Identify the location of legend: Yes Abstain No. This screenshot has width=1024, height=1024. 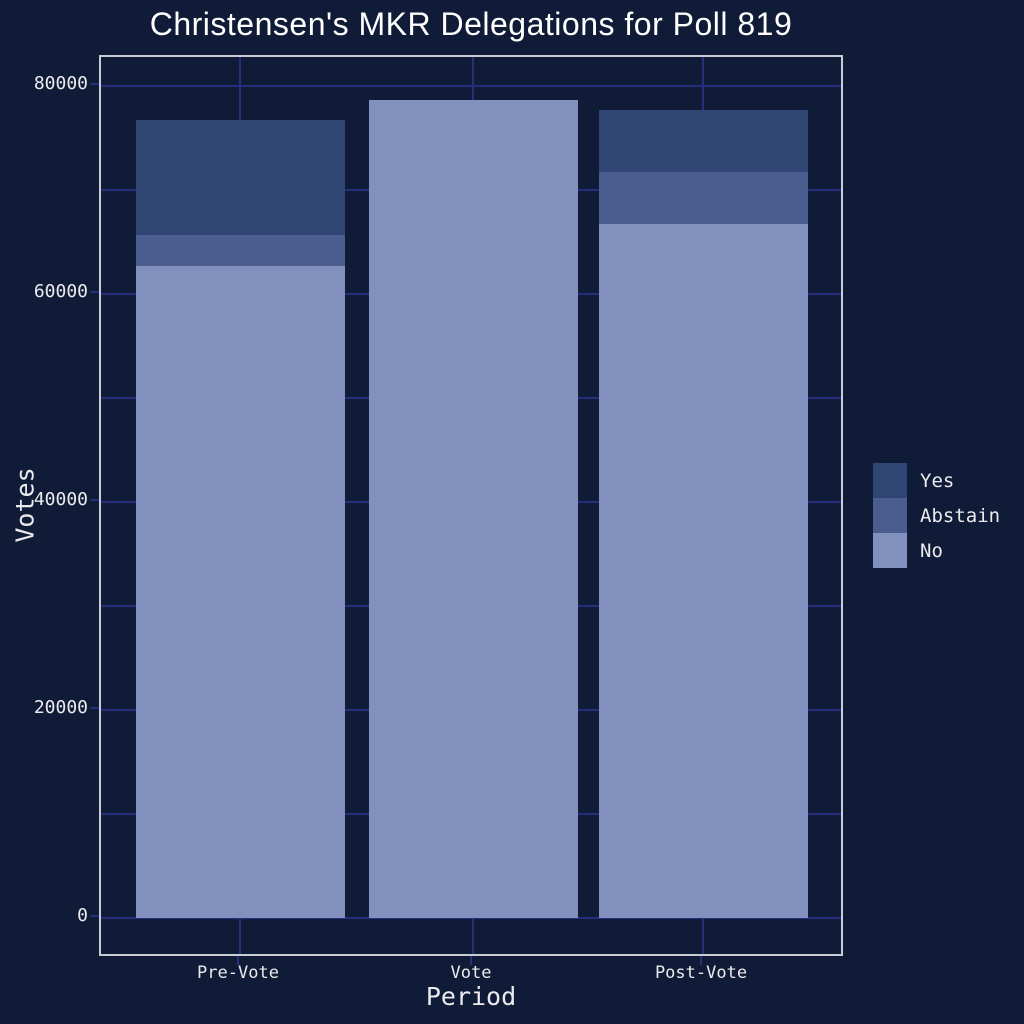
(936, 515).